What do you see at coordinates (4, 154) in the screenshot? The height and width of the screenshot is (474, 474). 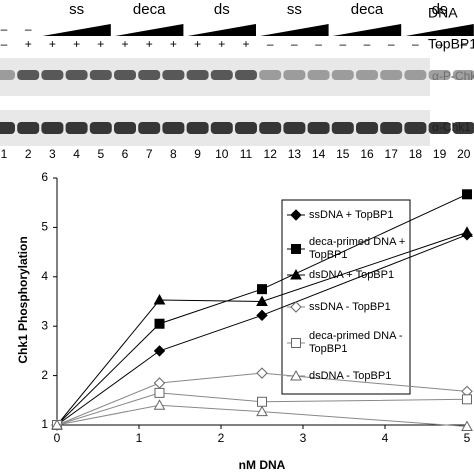 I see `lane-number: 1` at bounding box center [4, 154].